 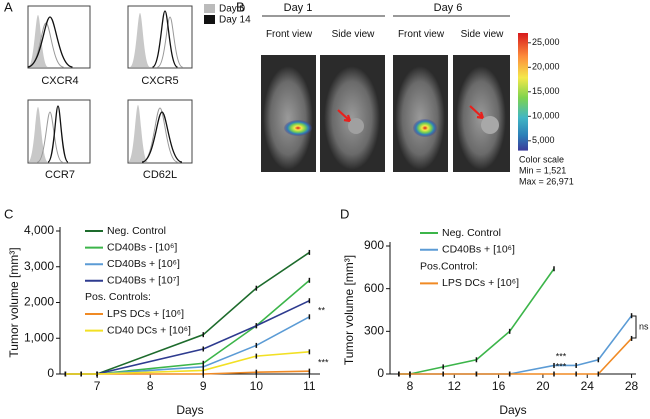 I want to click on legend-heading: Pos.Control:, so click(x=449, y=266).